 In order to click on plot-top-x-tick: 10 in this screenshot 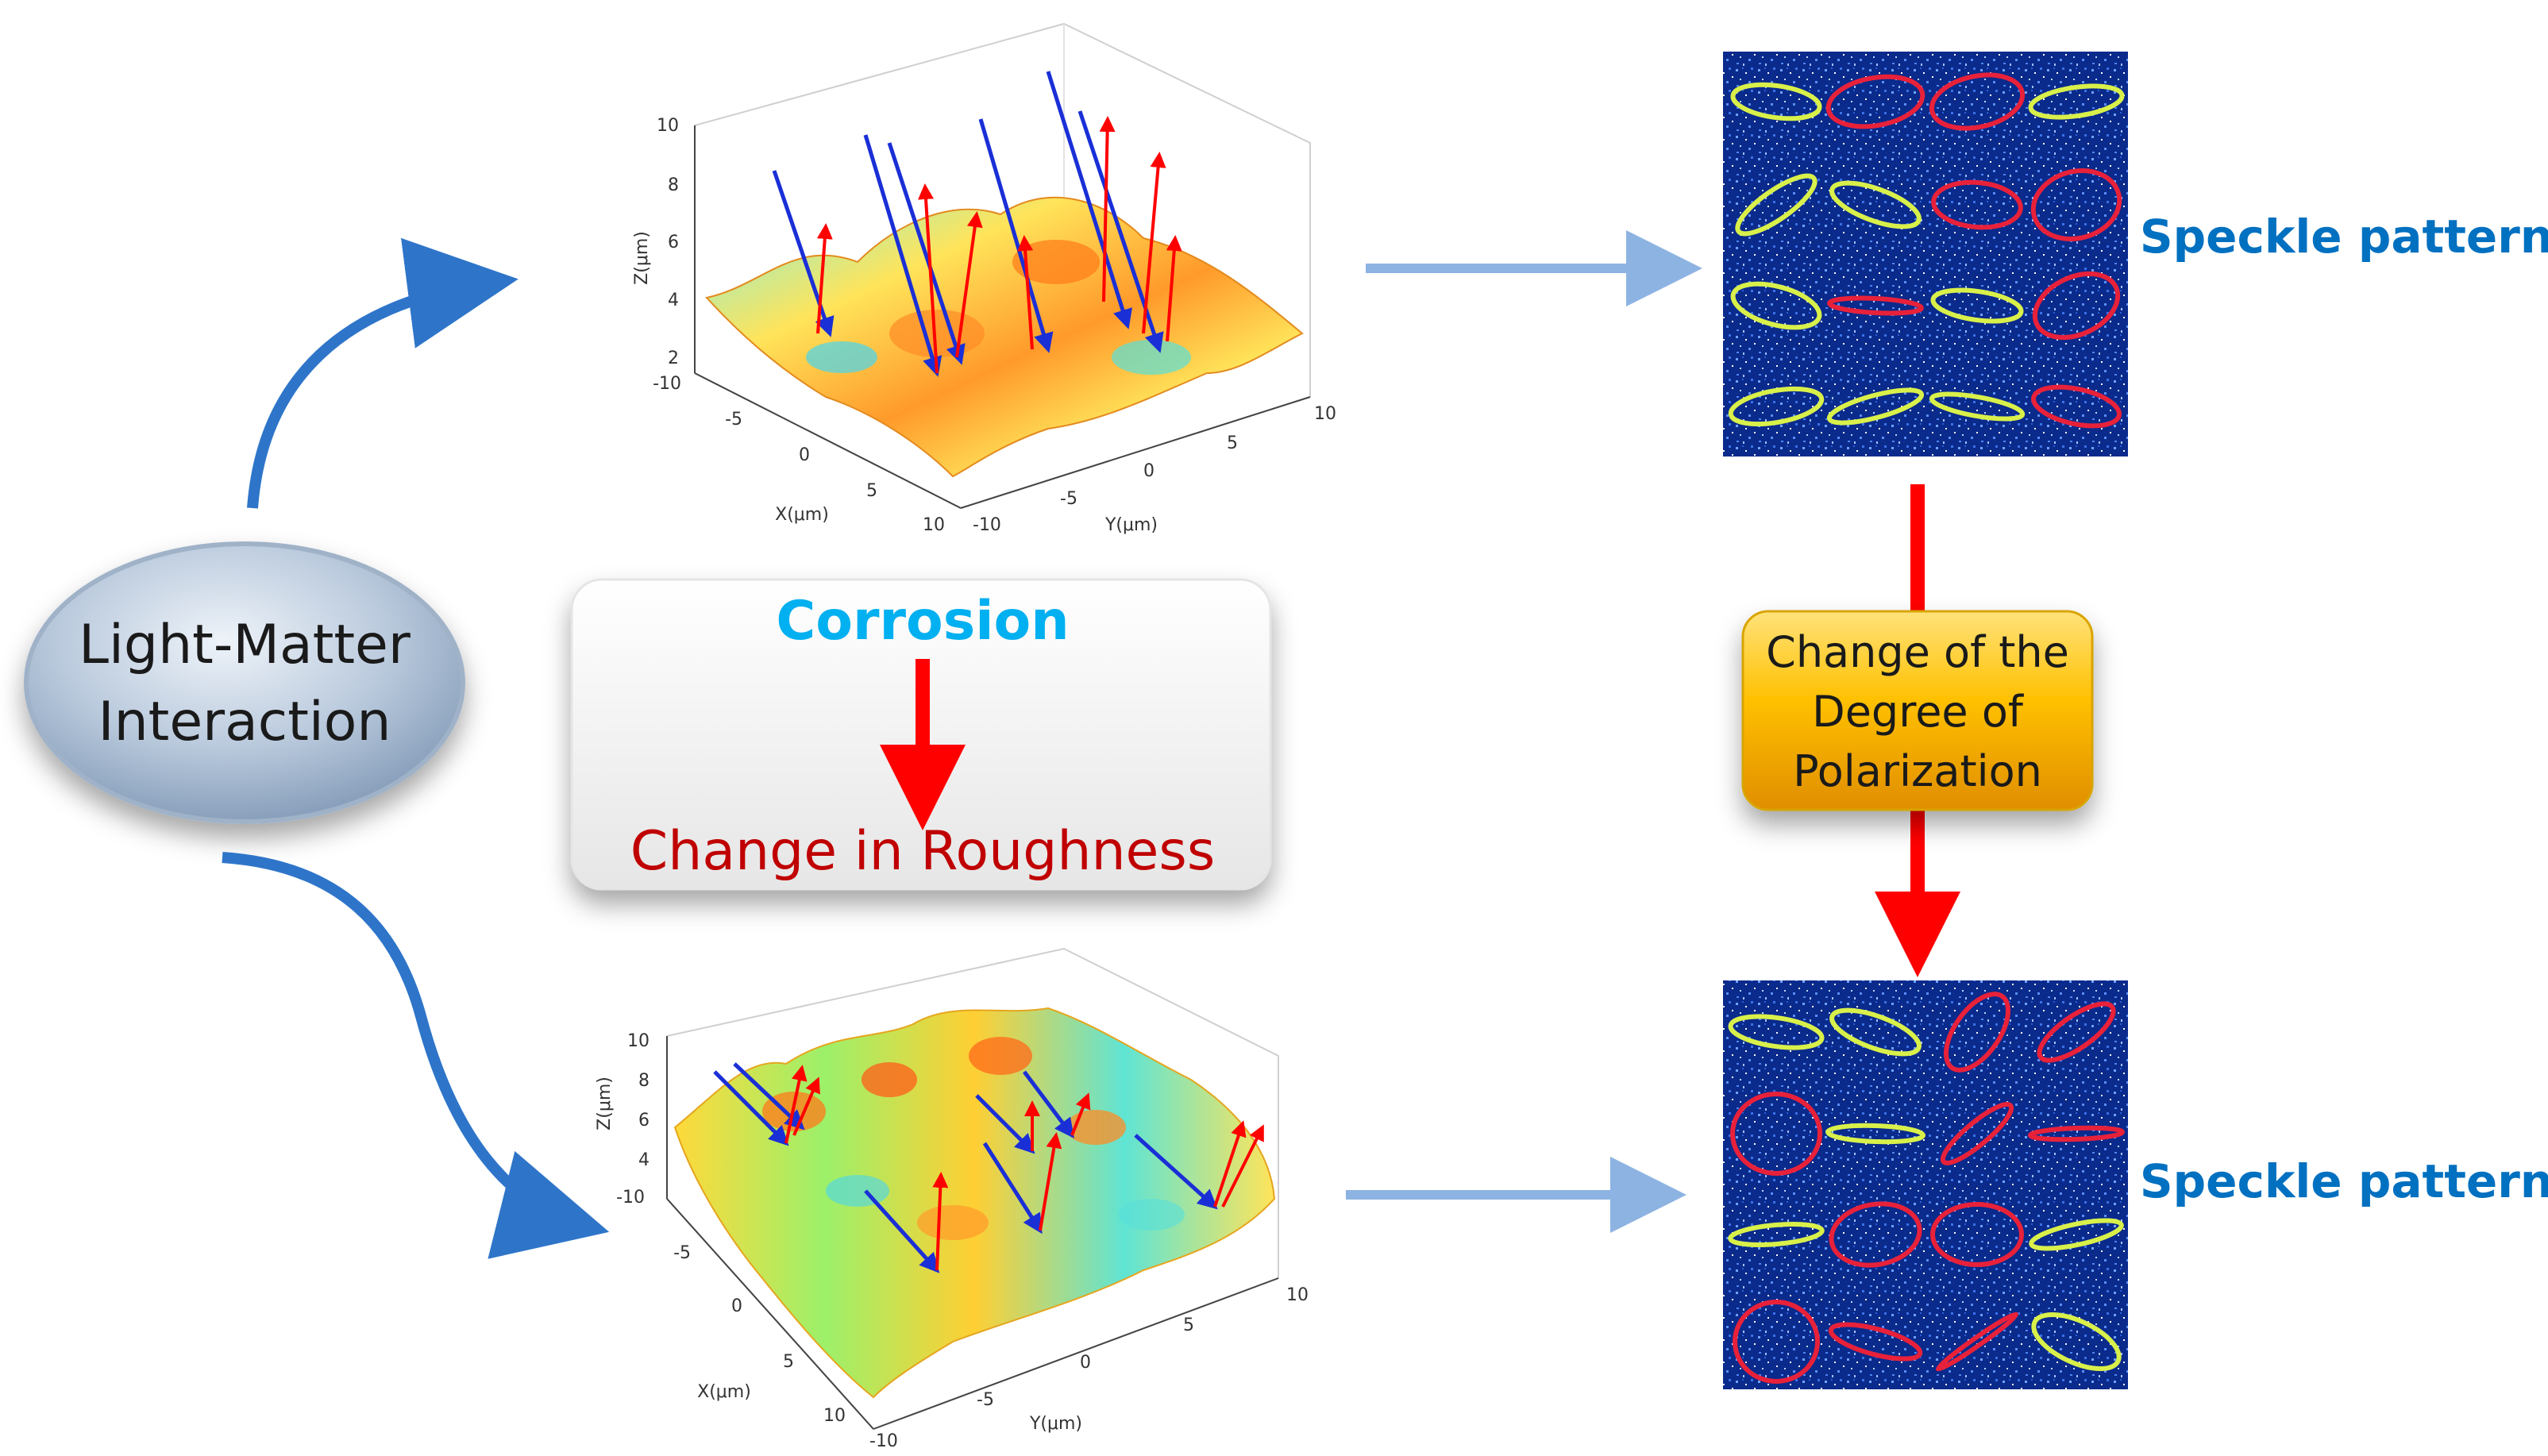, I will do `click(934, 525)`.